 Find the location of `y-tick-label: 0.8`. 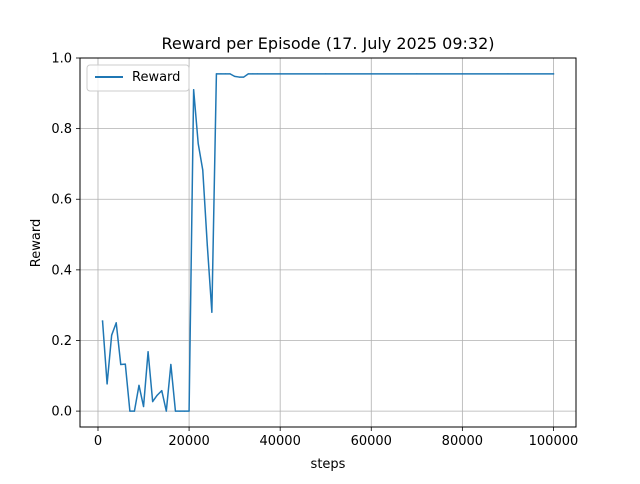

y-tick-label: 0.8 is located at coordinates (61, 129).